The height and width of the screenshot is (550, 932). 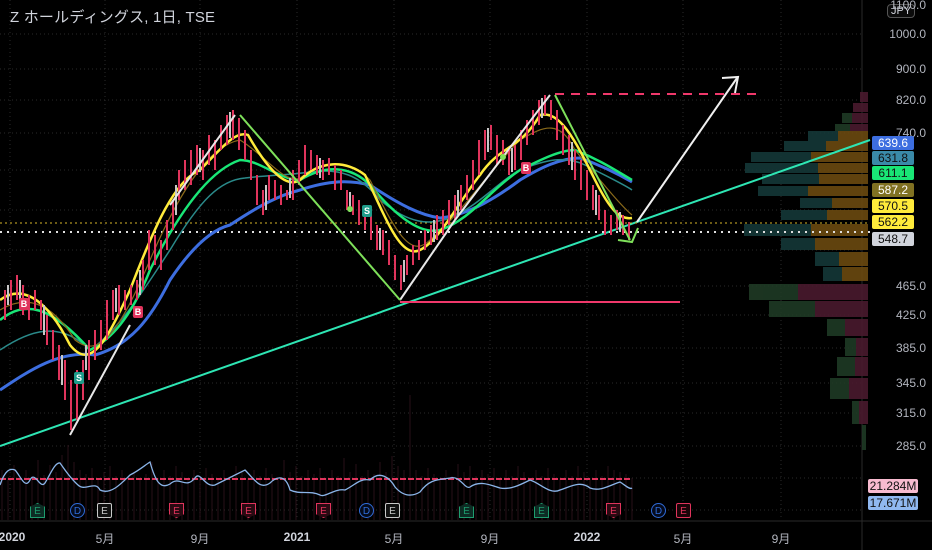 What do you see at coordinates (893, 486) in the screenshot?
I see `volume-tag-1: 21.284M` at bounding box center [893, 486].